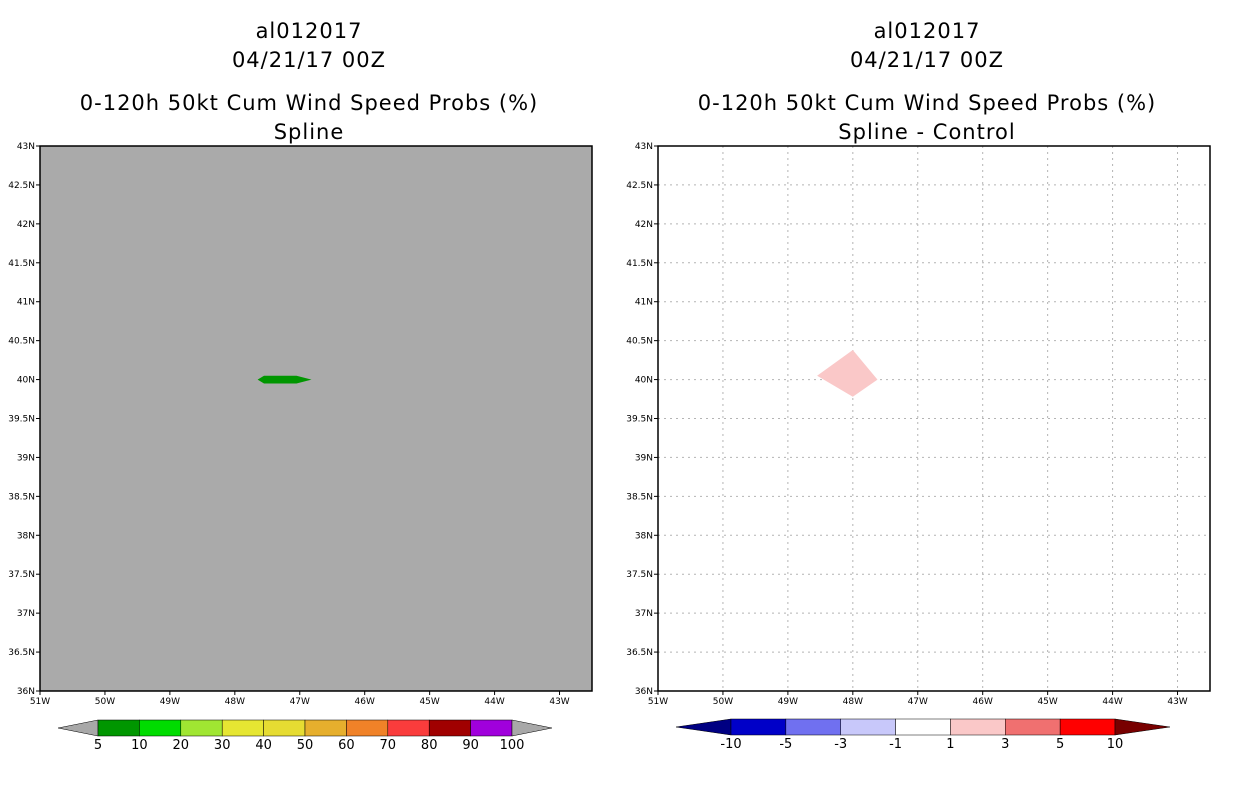 The width and height of the screenshot is (1236, 800). Describe the element at coordinates (263, 745) in the screenshot. I see `colorbar-label: 40` at that location.